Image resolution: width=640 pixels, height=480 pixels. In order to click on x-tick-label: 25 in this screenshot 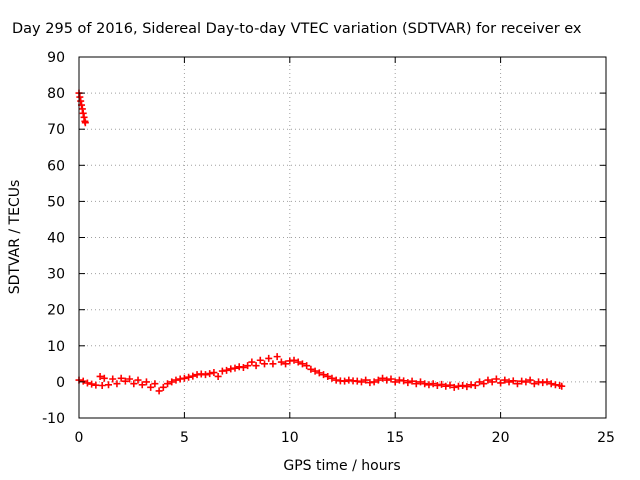, I will do `click(606, 438)`.